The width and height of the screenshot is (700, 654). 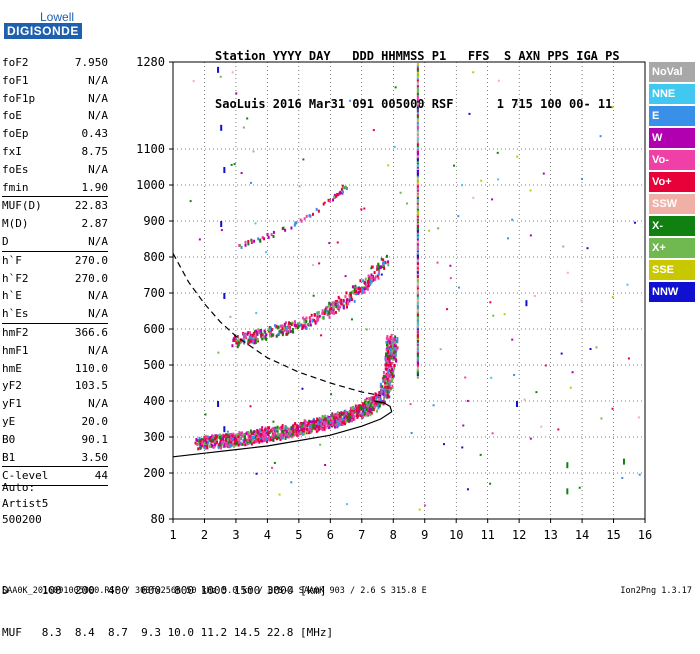 I want to click on param-row-19: yF1 N/A, so click(x=55, y=404).